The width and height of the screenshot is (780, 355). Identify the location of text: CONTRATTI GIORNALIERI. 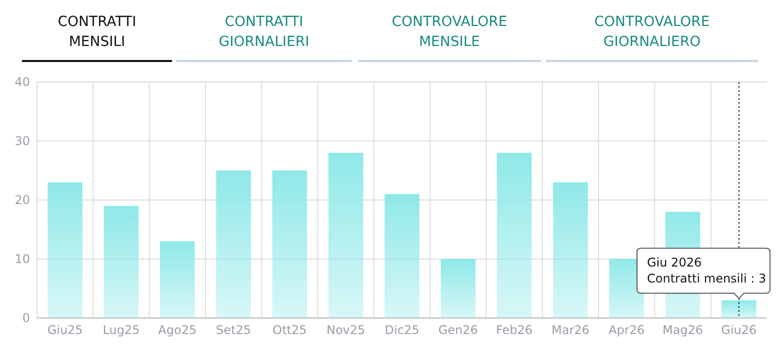
(264, 32).